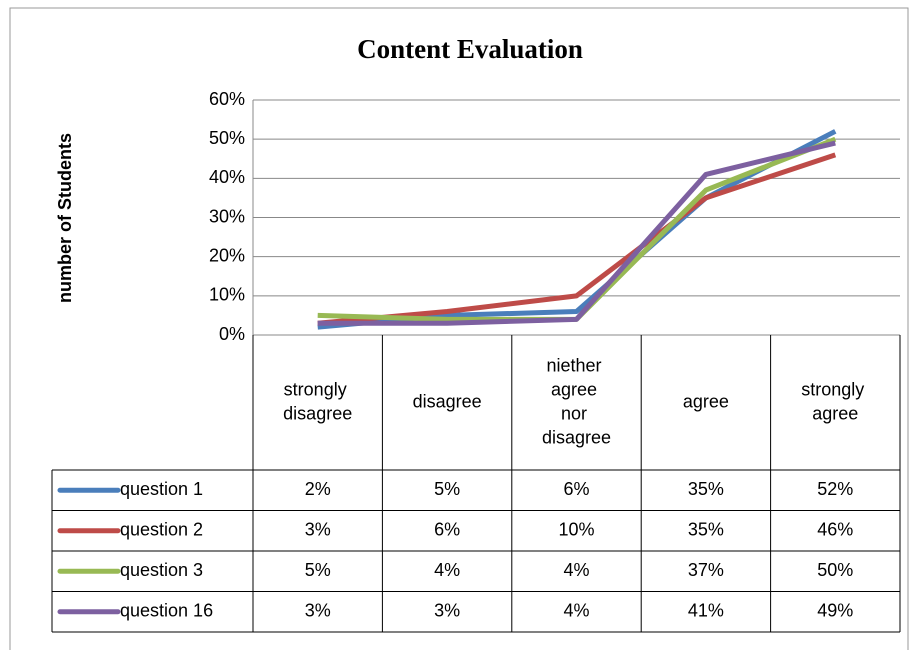 Image resolution: width=918 pixels, height=650 pixels. What do you see at coordinates (318, 489) in the screenshot?
I see `data-label: 2%` at bounding box center [318, 489].